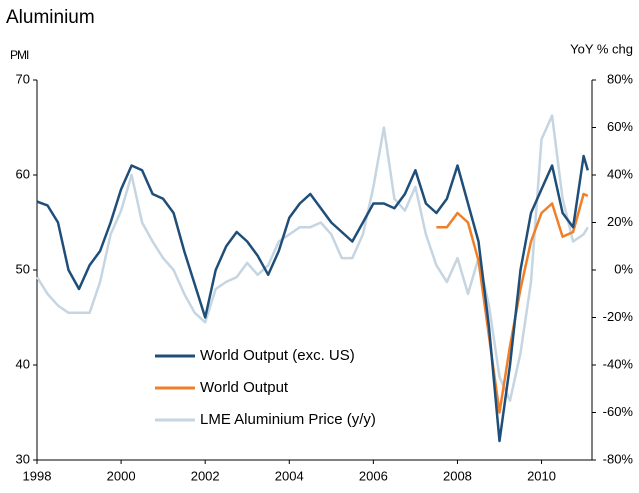  I want to click on y2-tick-label: 40%, so click(620, 173).